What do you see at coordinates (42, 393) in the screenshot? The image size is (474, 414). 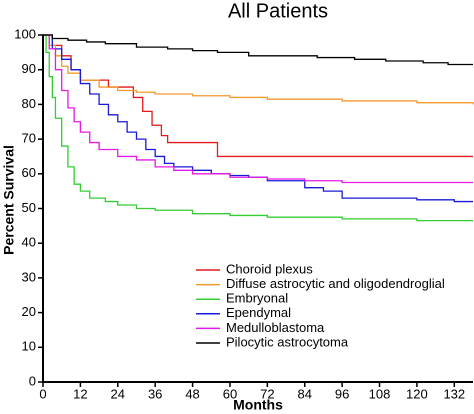 I see `x-tick-label: 0` at bounding box center [42, 393].